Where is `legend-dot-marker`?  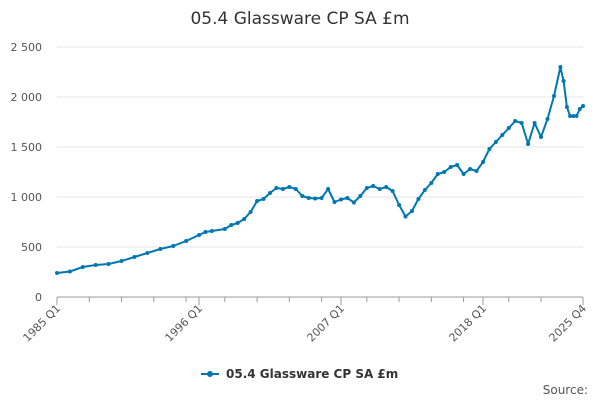 legend-dot-marker is located at coordinates (210, 374).